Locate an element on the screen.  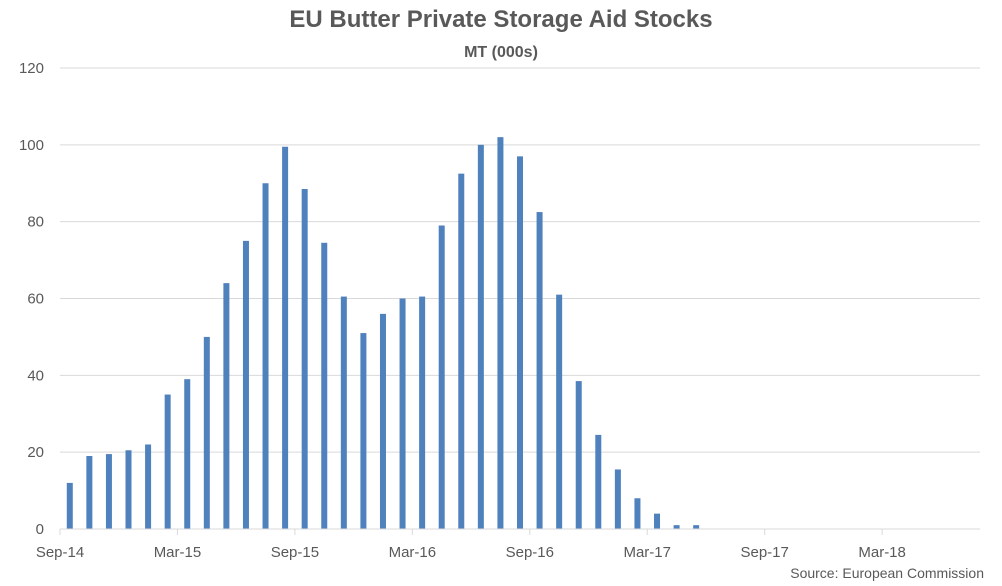
x-tick-label: Mar-17 is located at coordinates (647, 552).